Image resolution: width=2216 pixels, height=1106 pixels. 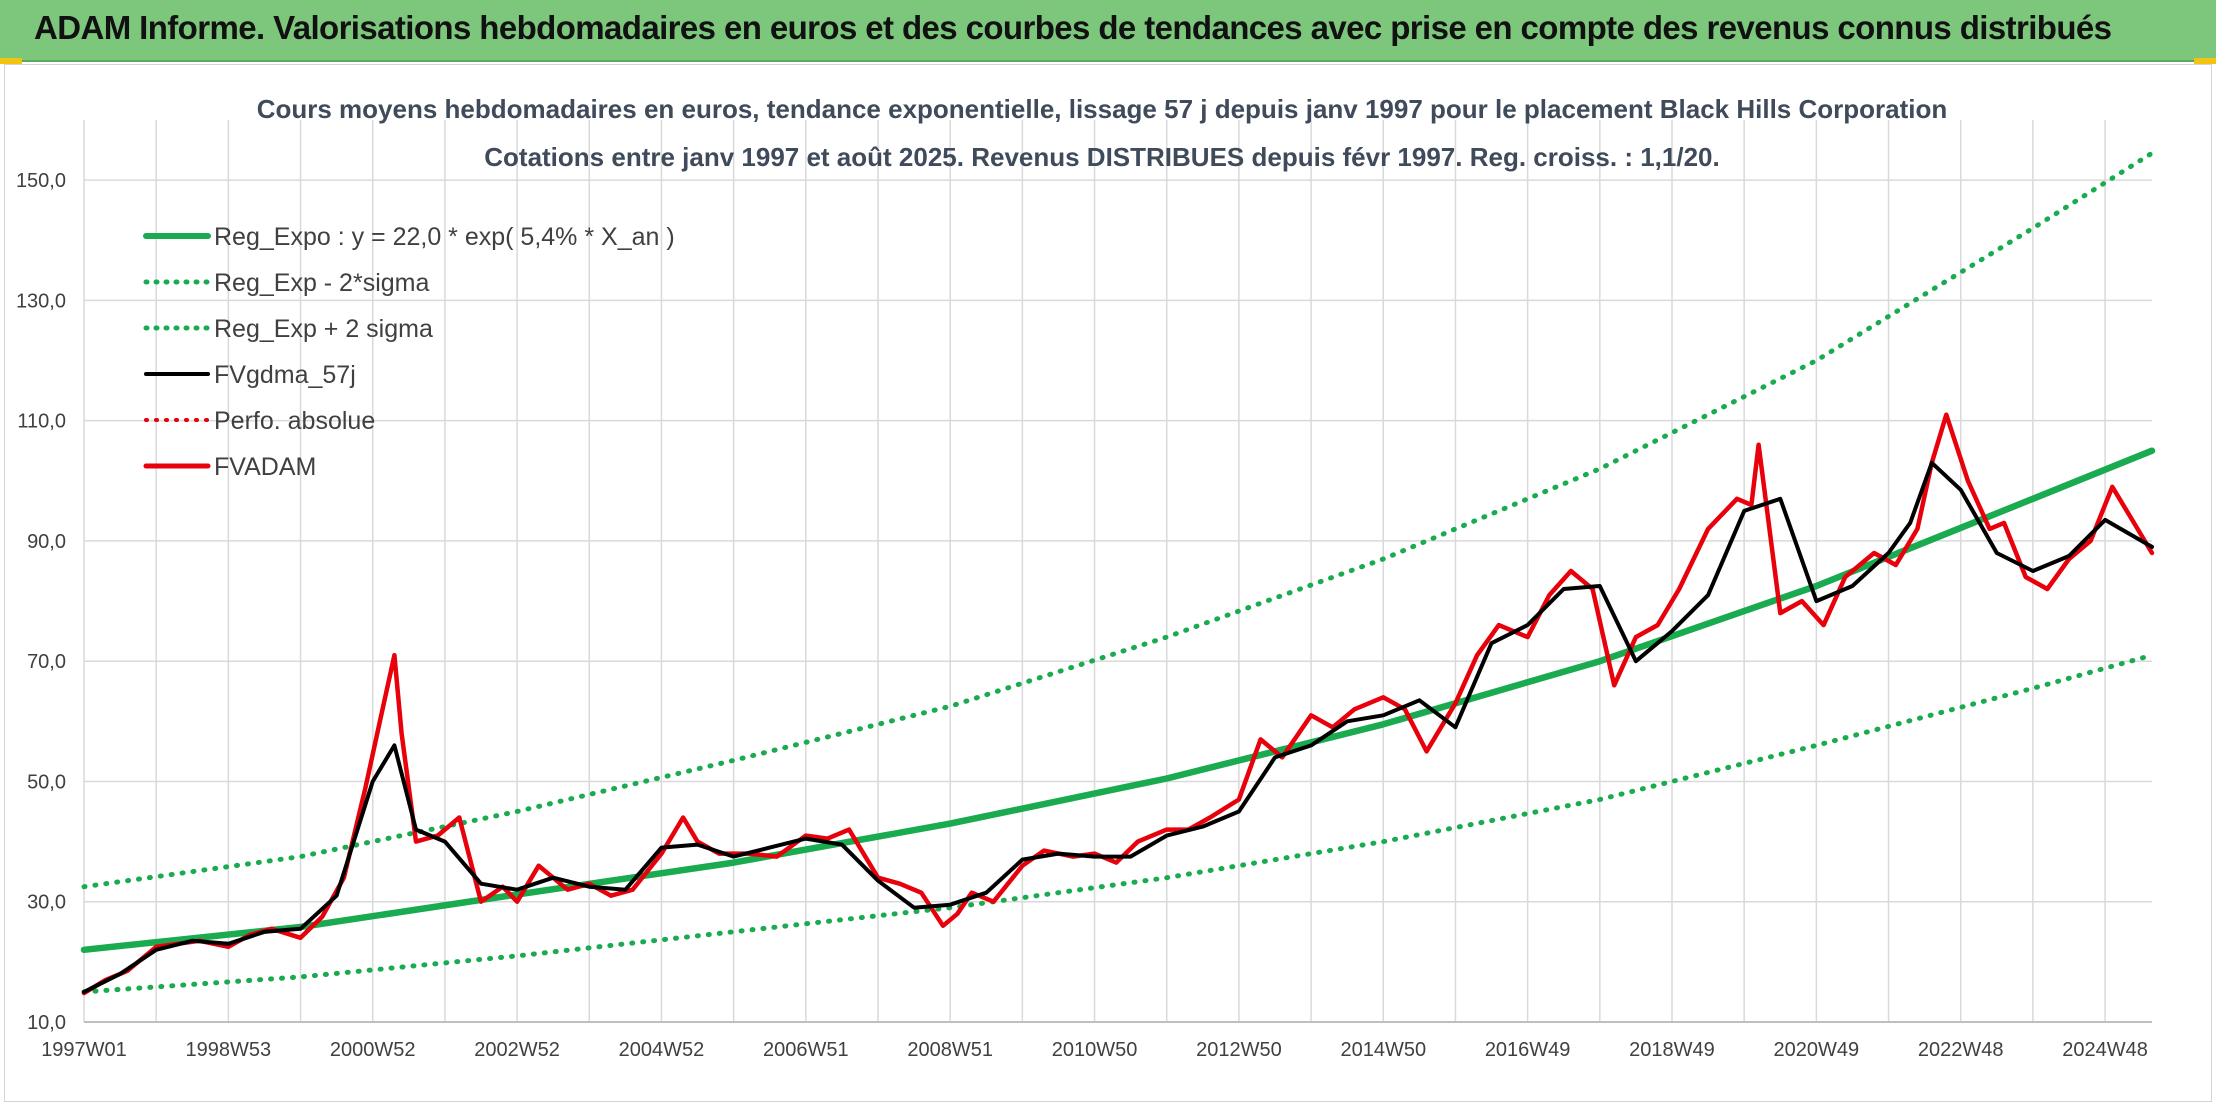 What do you see at coordinates (1528, 1050) in the screenshot?
I see `x-tick-label: 2016W49` at bounding box center [1528, 1050].